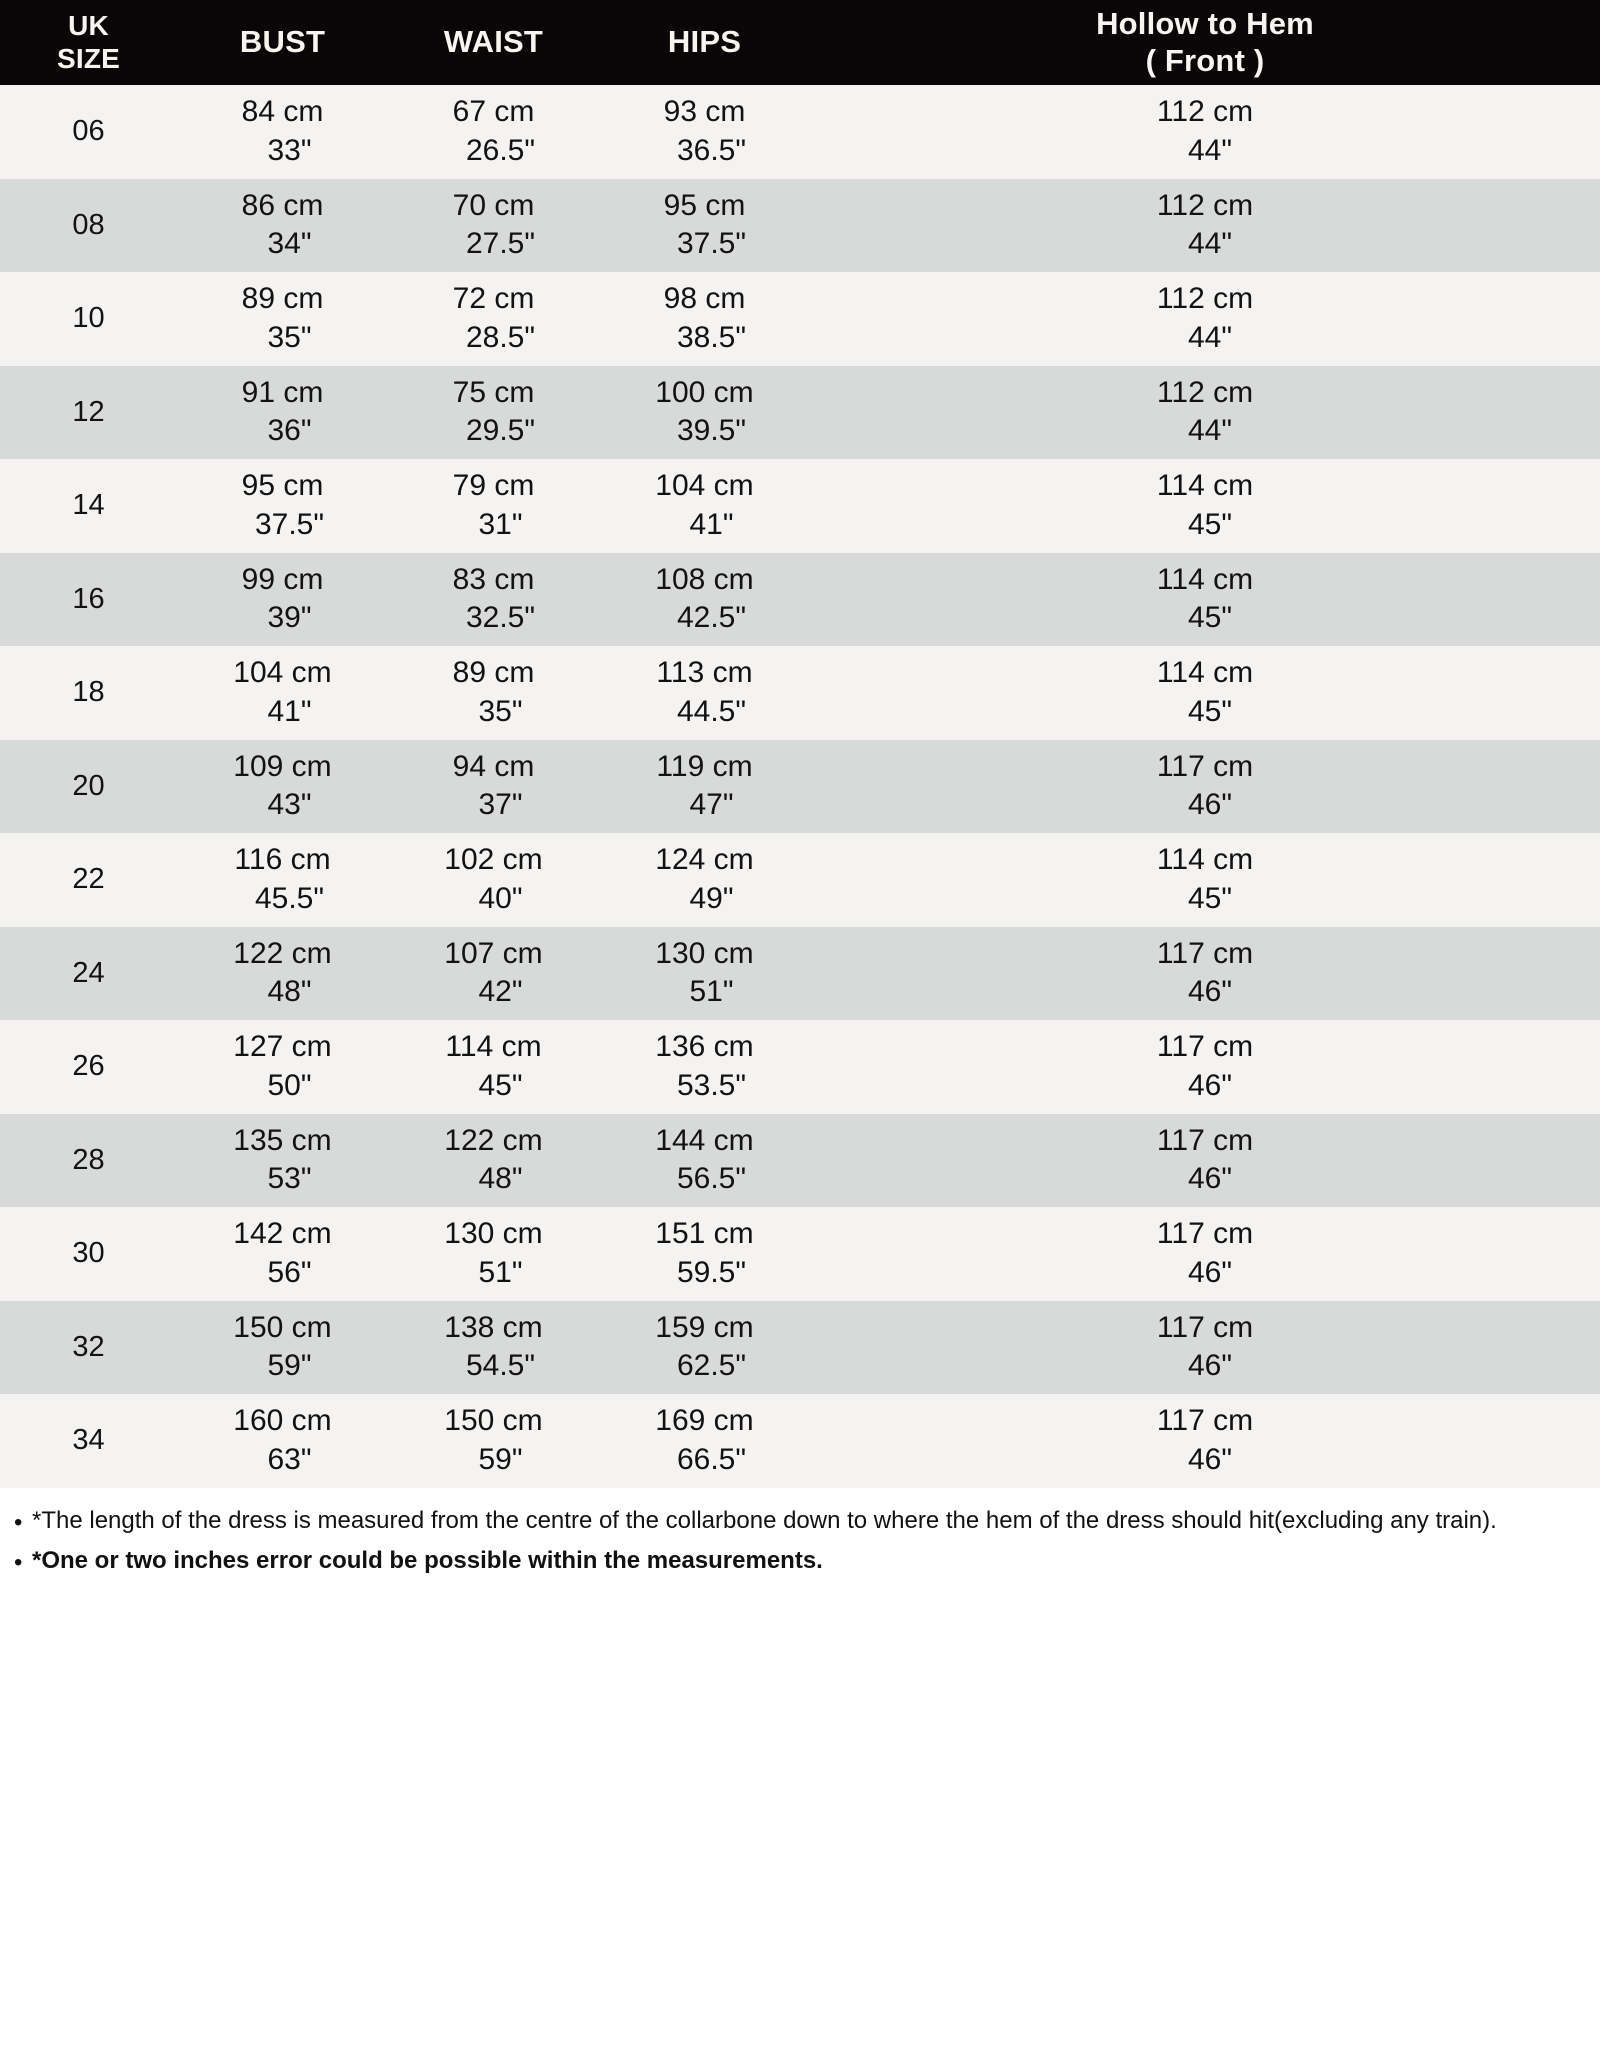  I want to click on cell-uk-size: 34, so click(88, 1440).